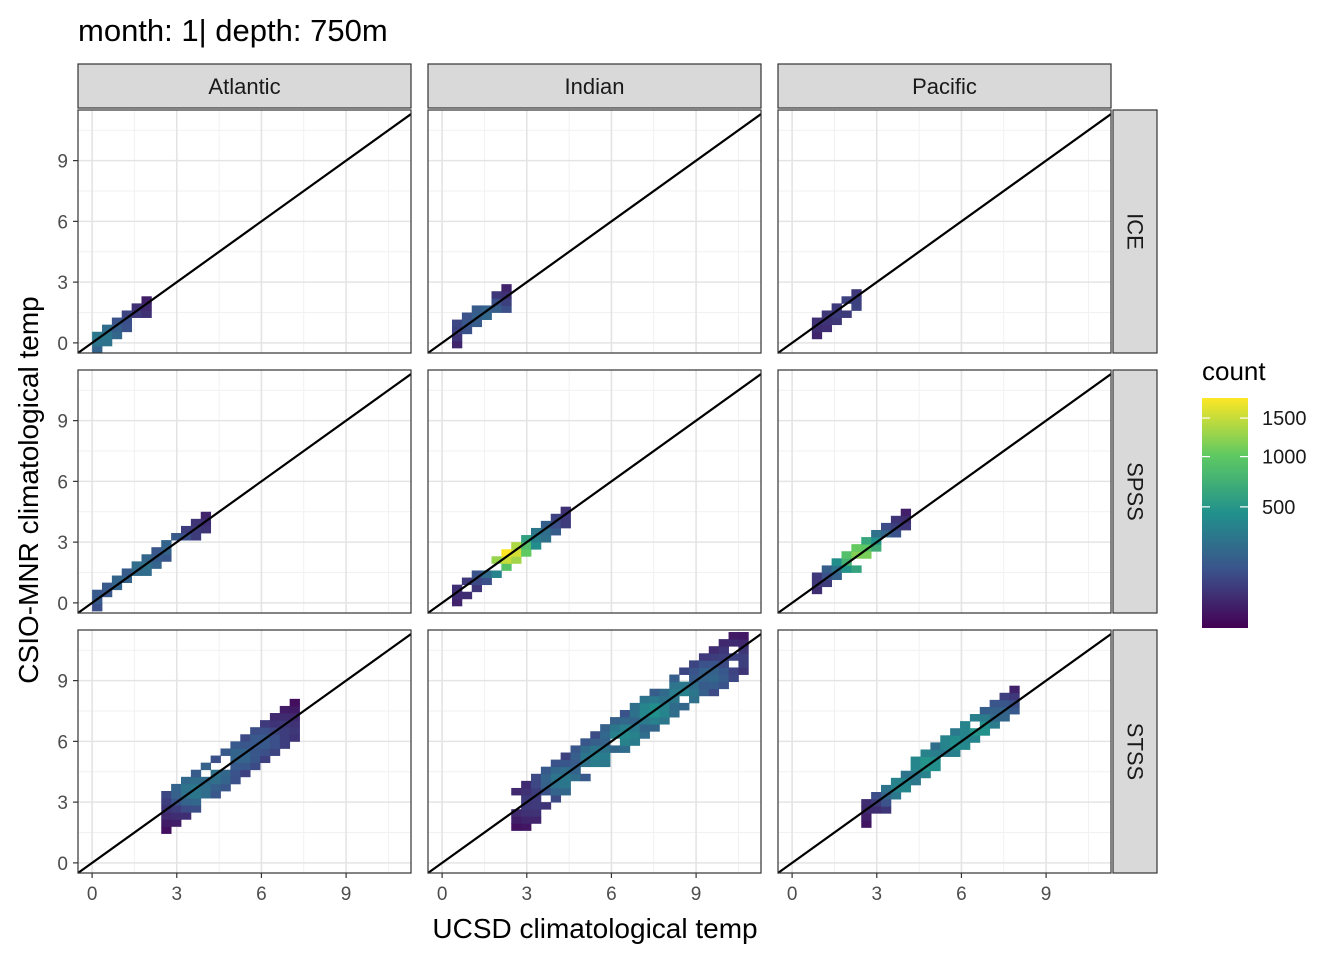 The height and width of the screenshot is (960, 1344). I want to click on y-axis-label: CSIO-MNR climatological temp, so click(28, 489).